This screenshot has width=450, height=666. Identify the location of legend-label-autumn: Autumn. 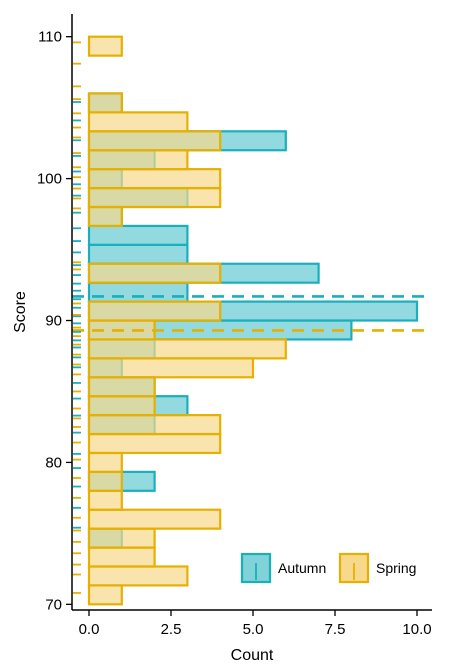
(302, 568).